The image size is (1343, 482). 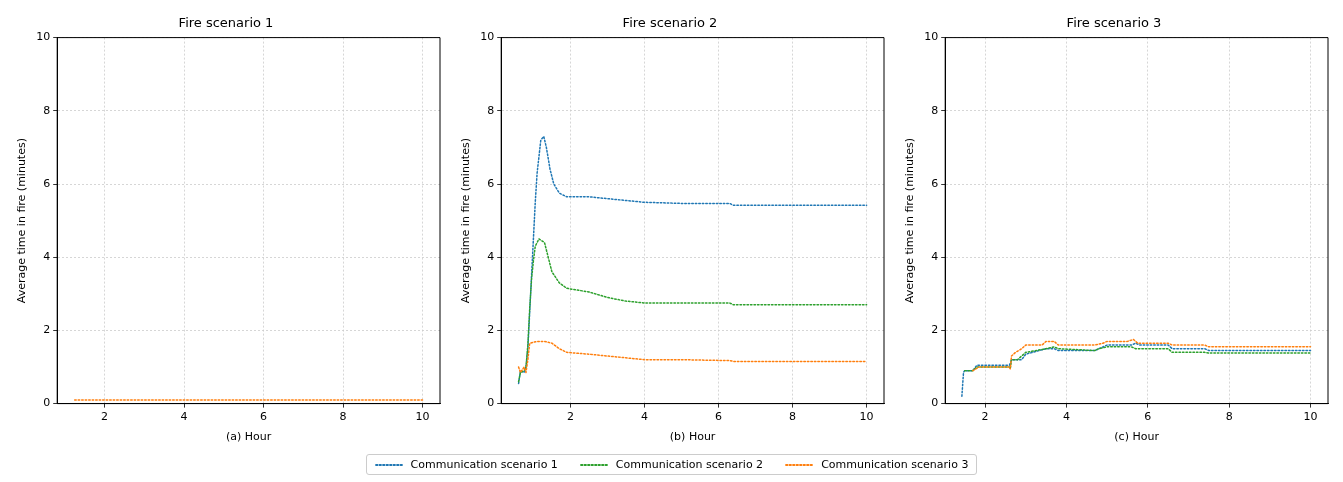 What do you see at coordinates (670, 23) in the screenshot?
I see `chart-title: Fire scenario 2` at bounding box center [670, 23].